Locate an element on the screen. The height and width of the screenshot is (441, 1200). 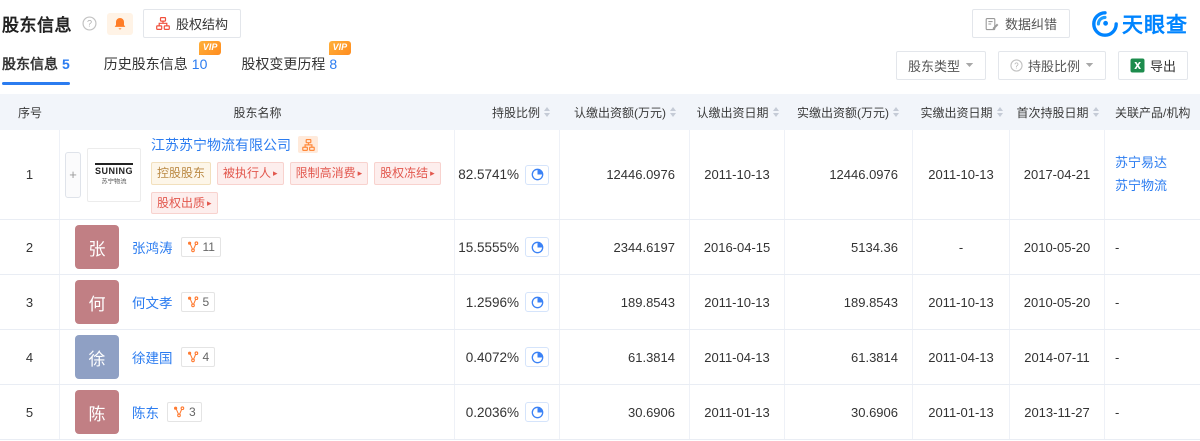
column-label: 股东名称 is located at coordinates (257, 112).